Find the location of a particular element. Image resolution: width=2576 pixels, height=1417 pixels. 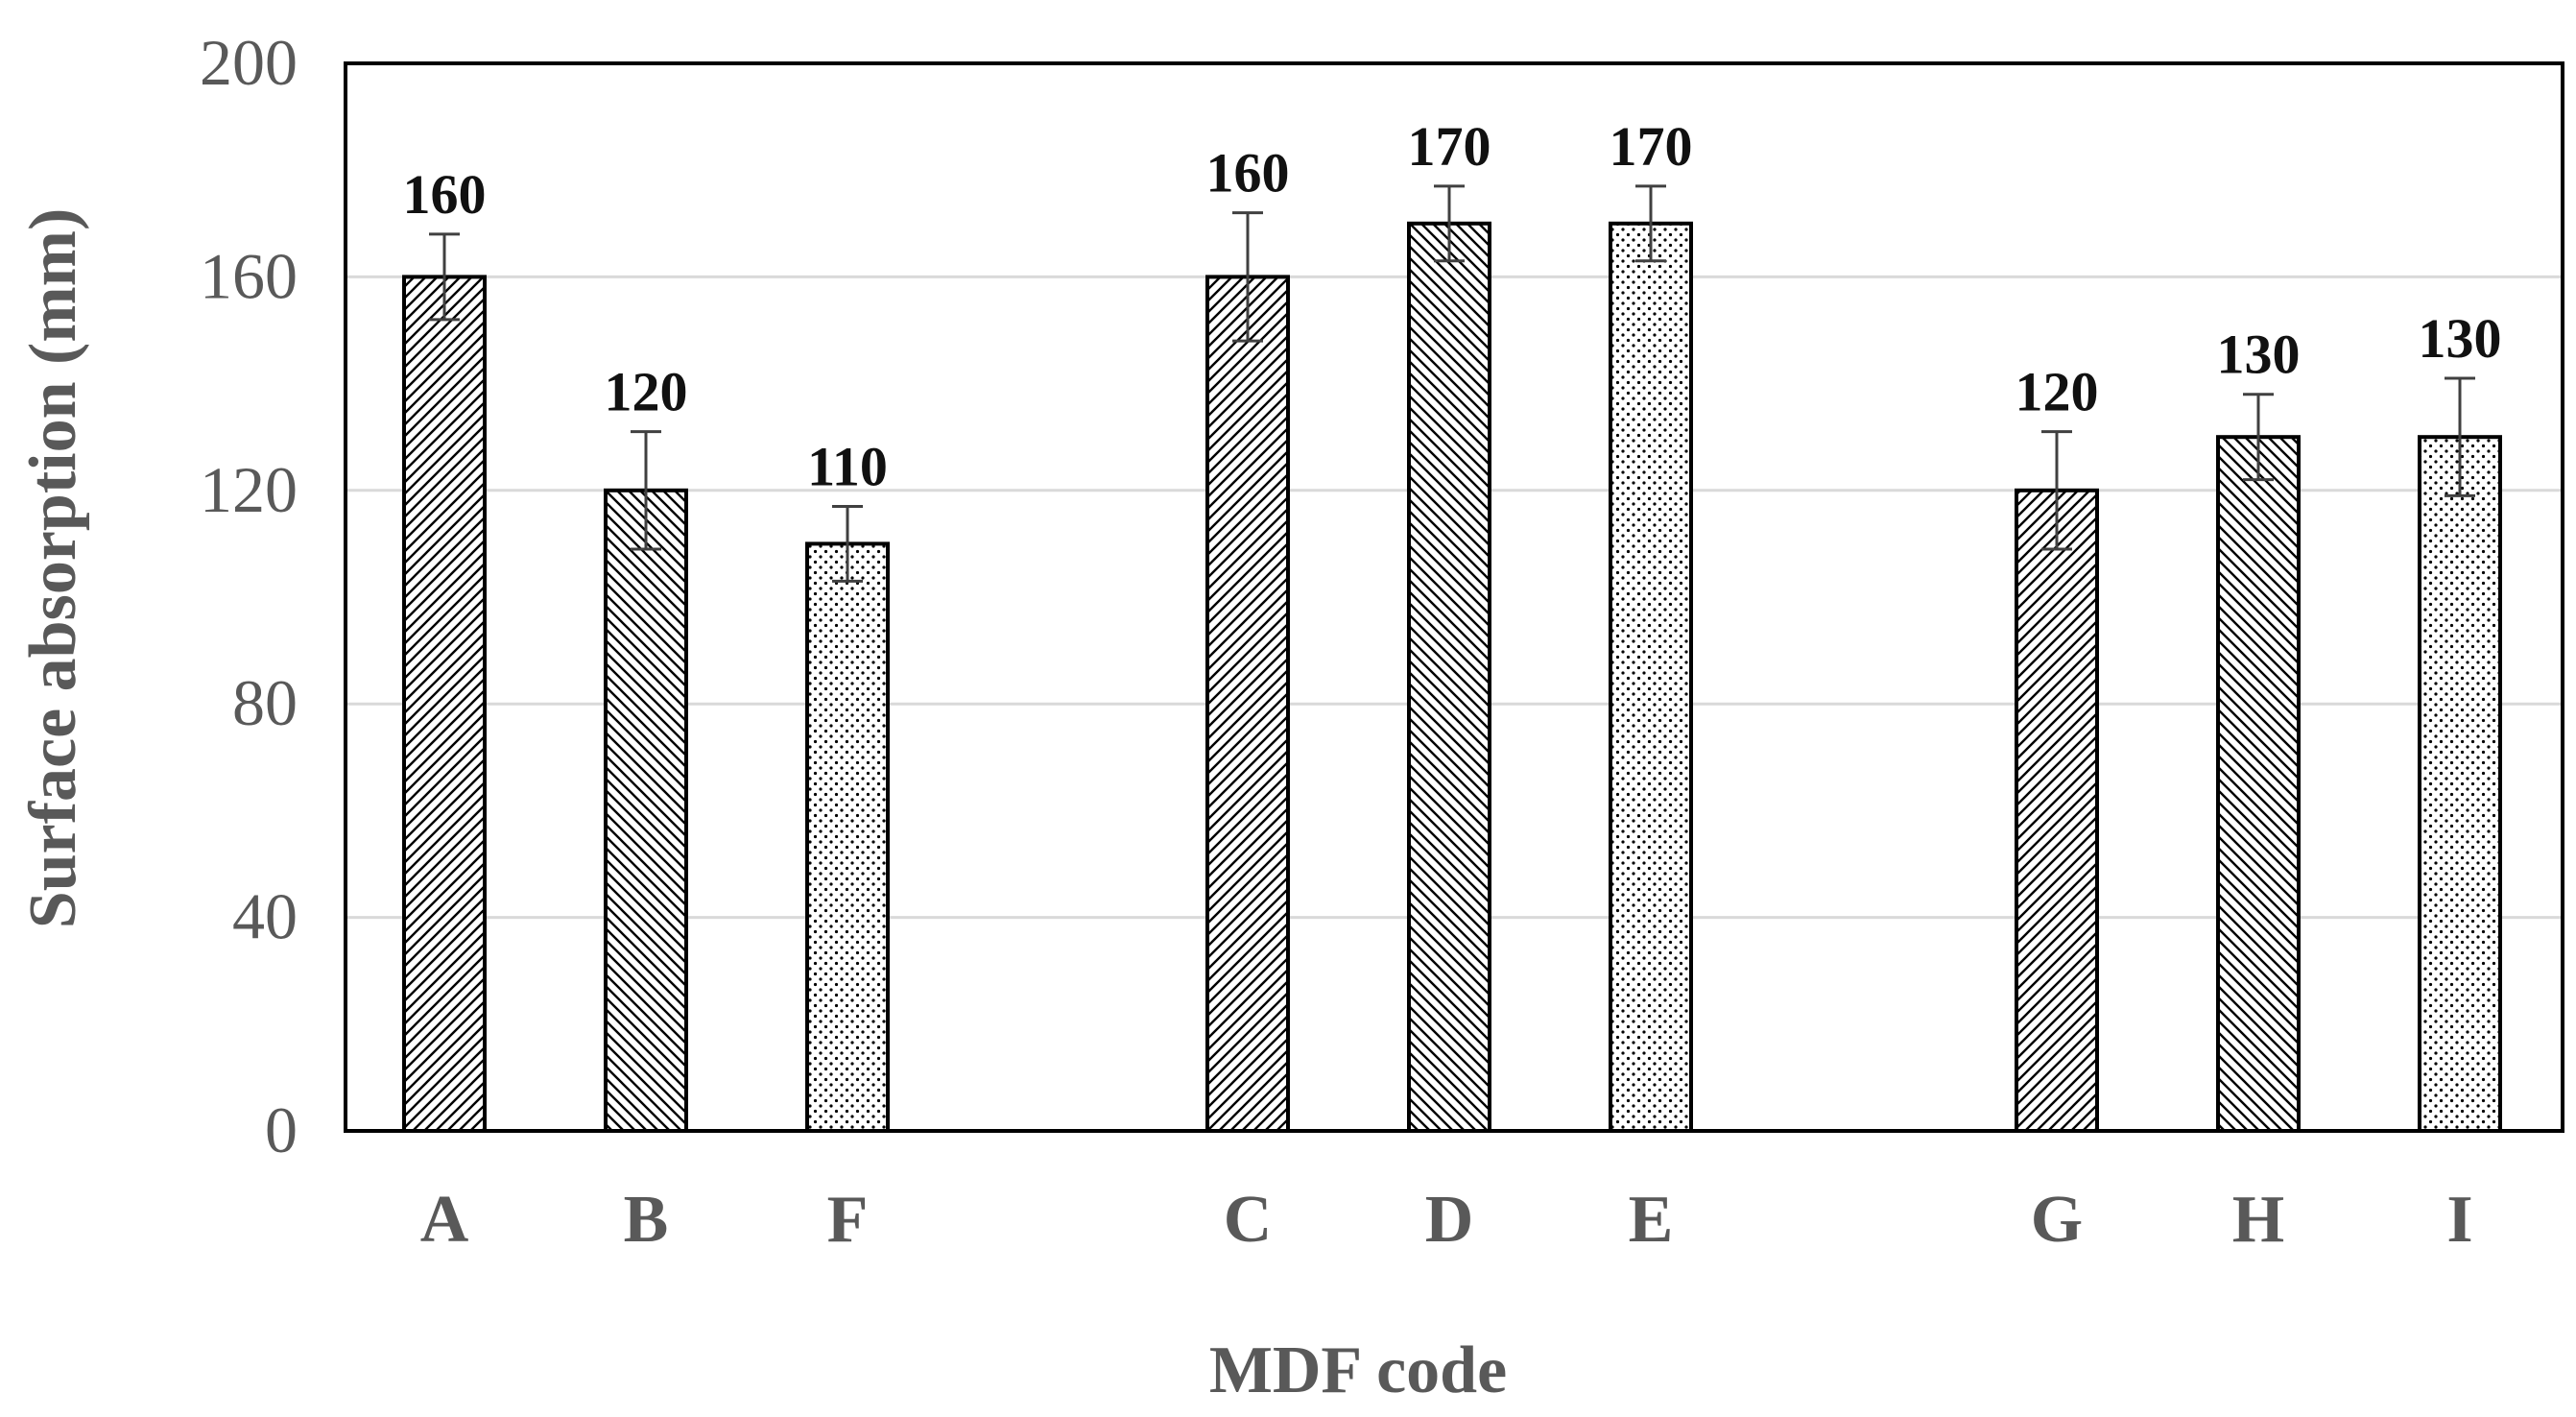

x-tick-label-g: G is located at coordinates (2057, 1220).